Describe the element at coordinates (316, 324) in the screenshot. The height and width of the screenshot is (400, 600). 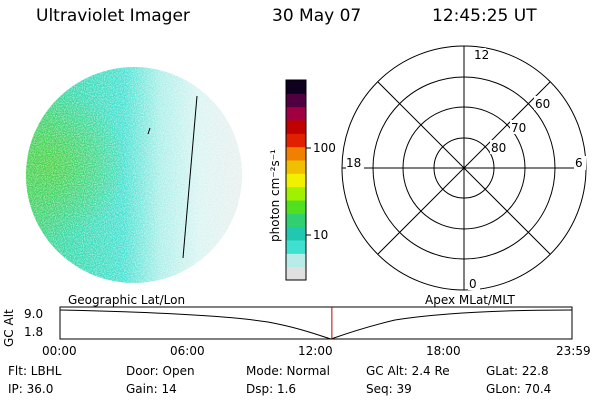
I see `altitude-curve` at that location.